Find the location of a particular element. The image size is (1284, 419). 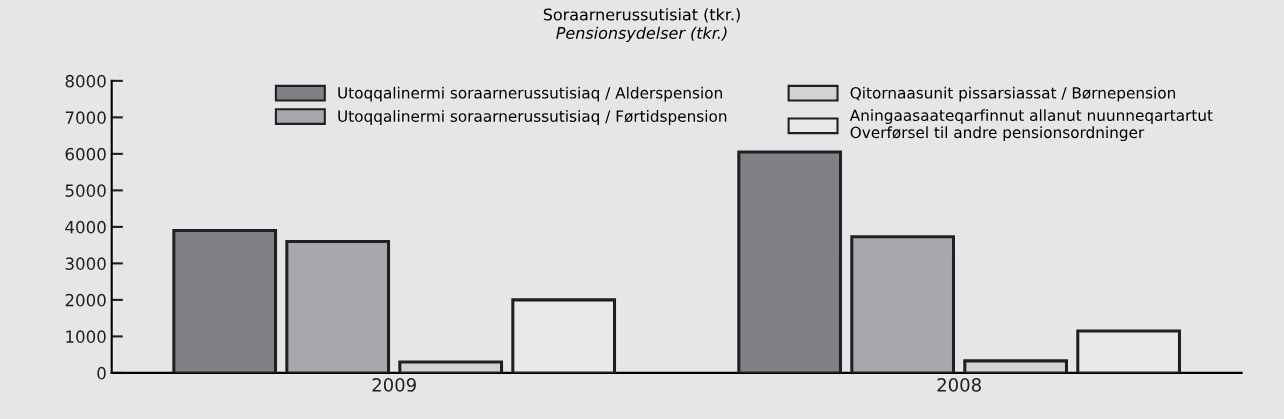

y-tick-label: 4000 is located at coordinates (85, 227).